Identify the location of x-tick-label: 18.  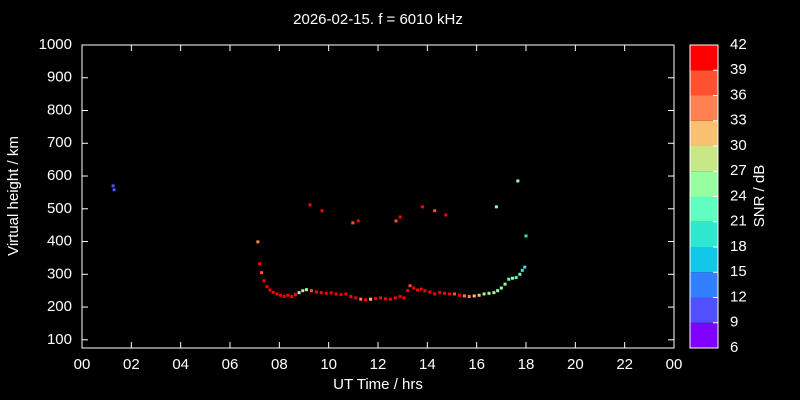
(526, 364).